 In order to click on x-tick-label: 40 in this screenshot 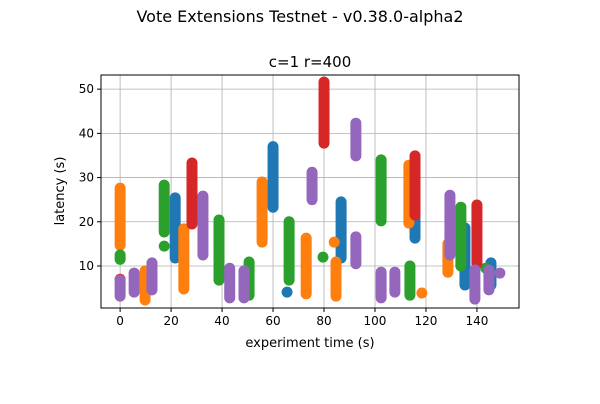, I will do `click(221, 321)`.